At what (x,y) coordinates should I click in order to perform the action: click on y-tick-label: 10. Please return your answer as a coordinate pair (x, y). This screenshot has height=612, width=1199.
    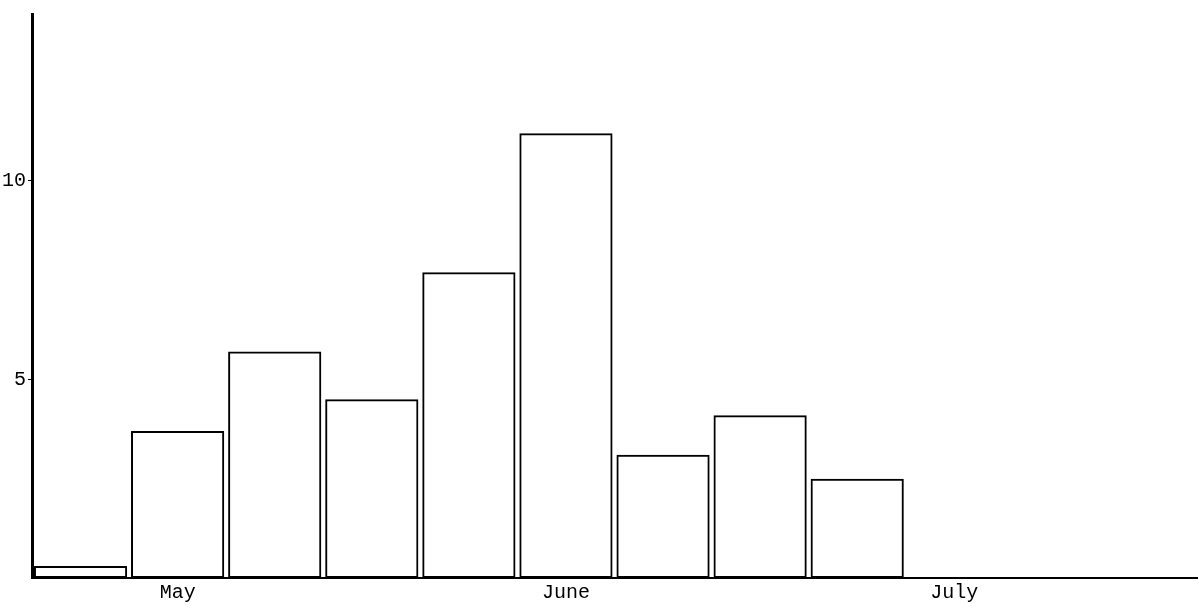
    Looking at the image, I should click on (13, 181).